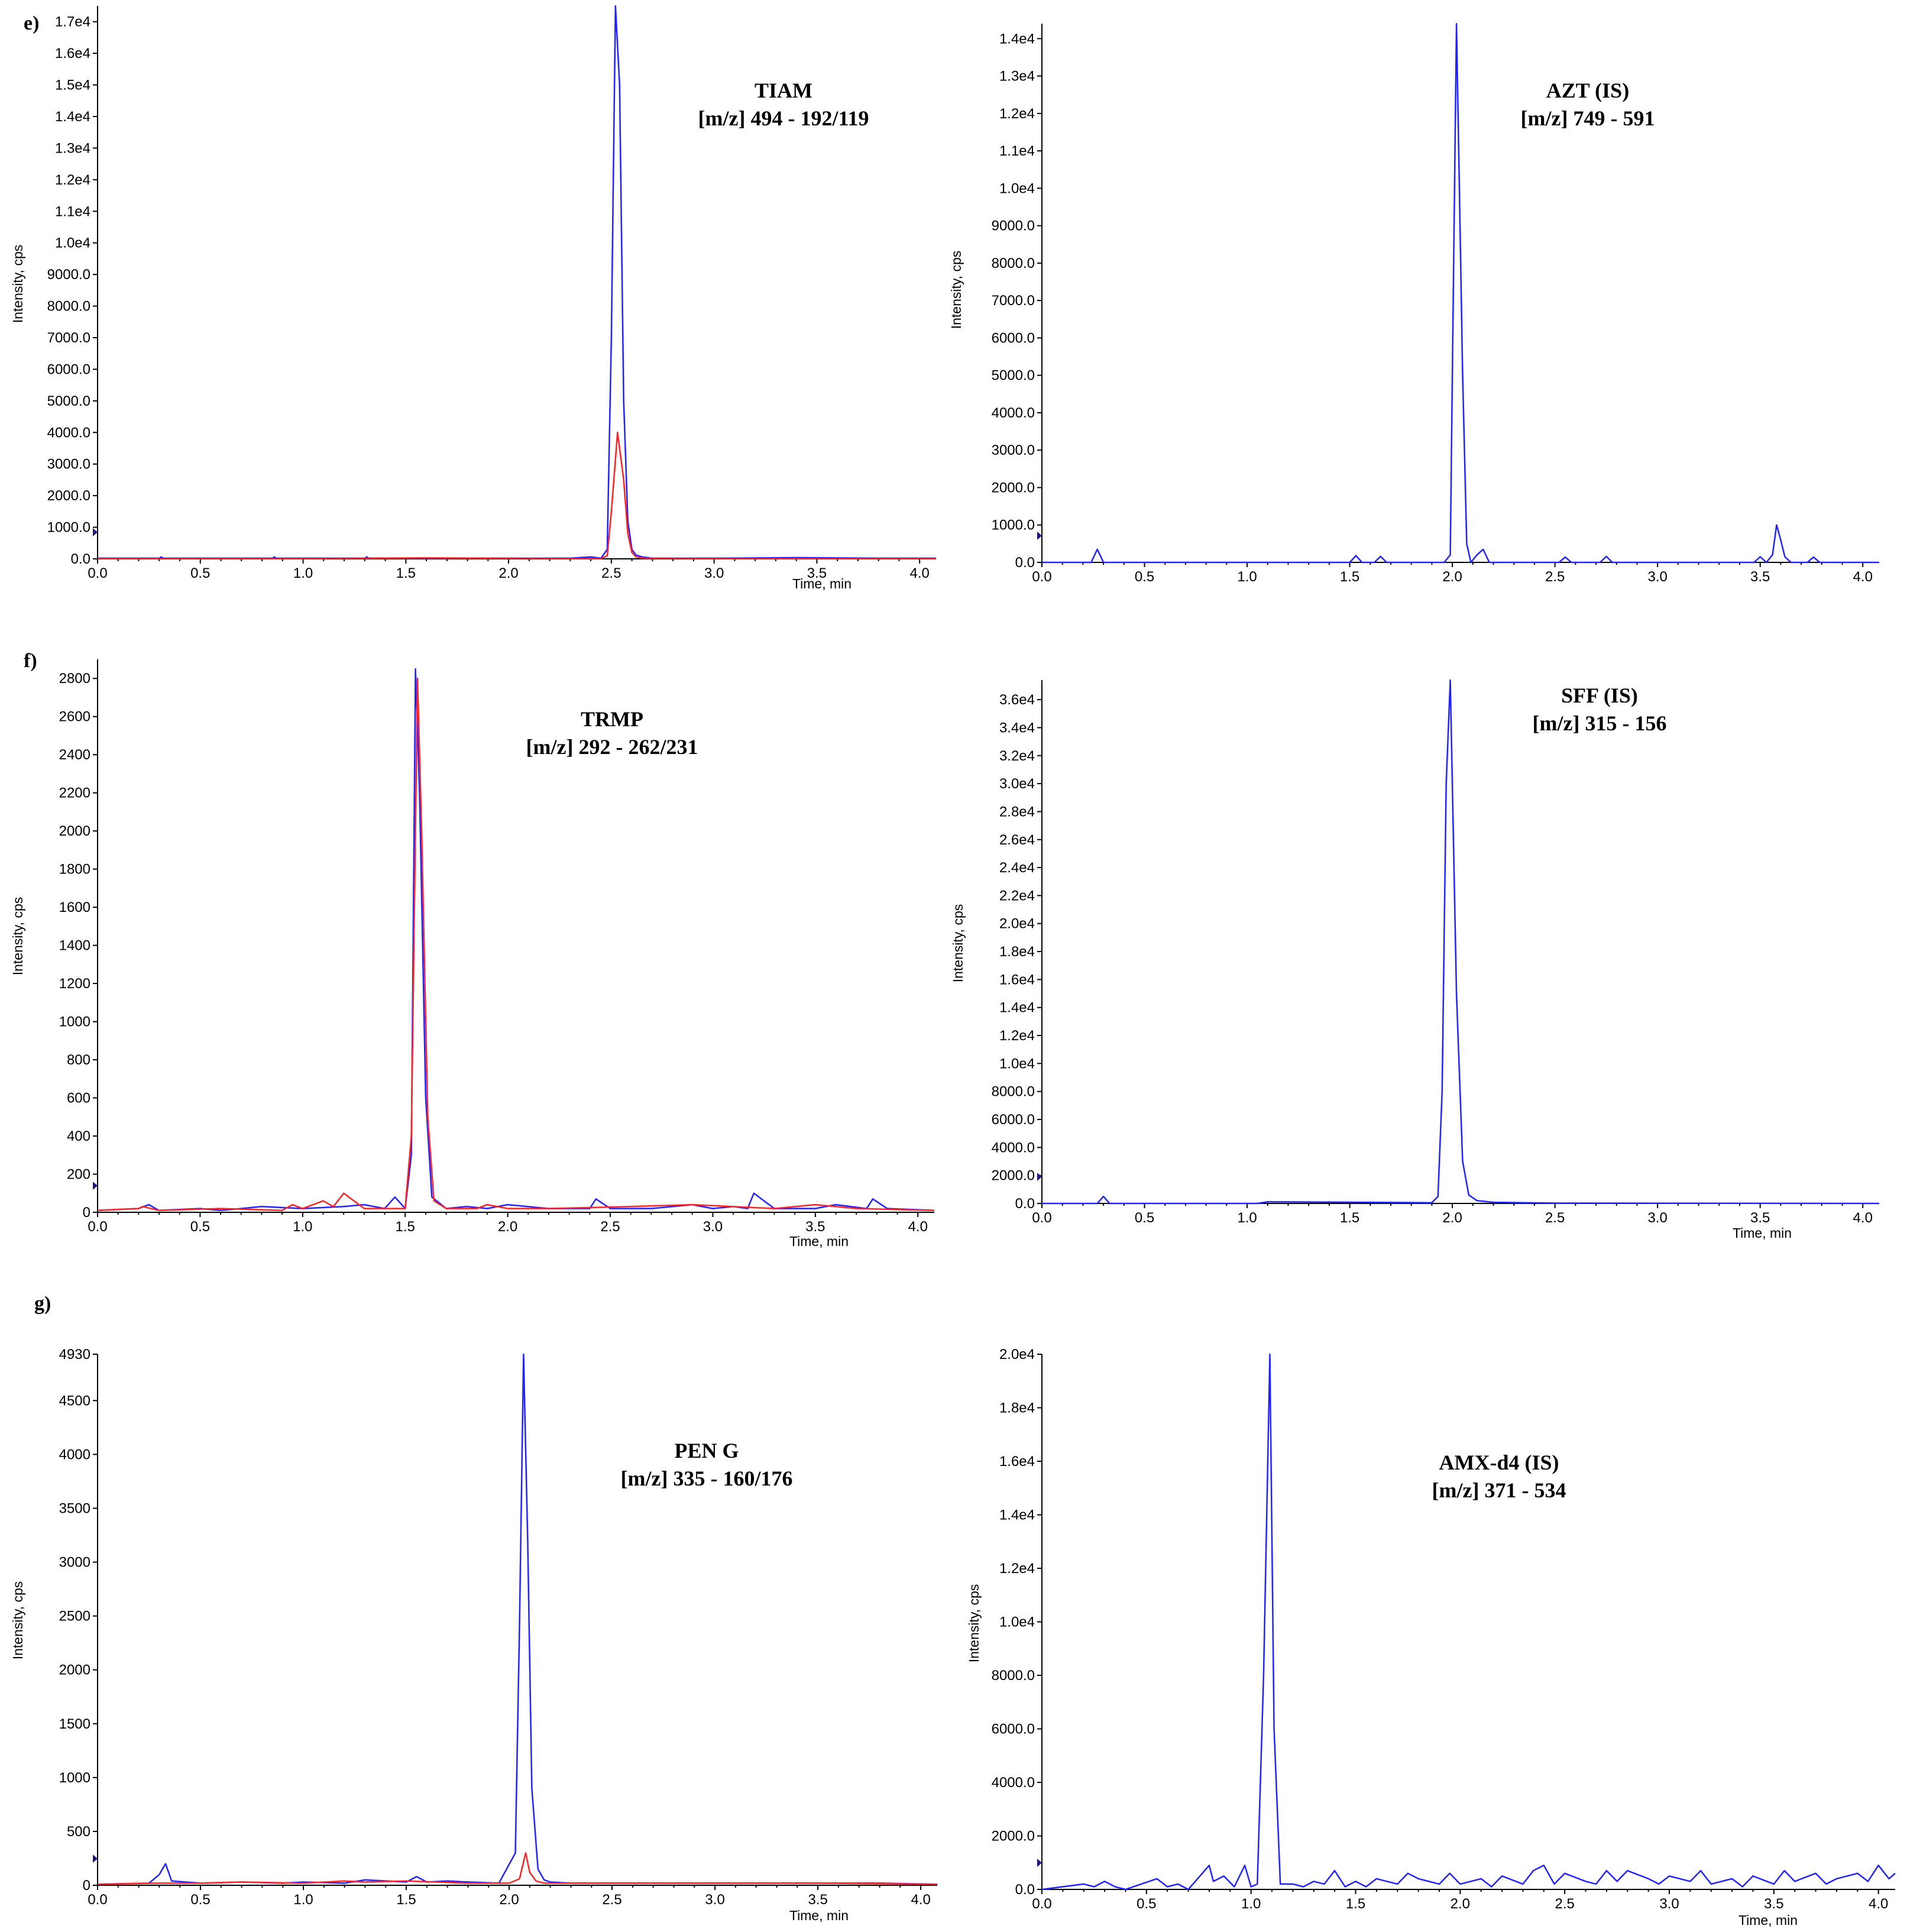  I want to click on y-tick-label: 500, so click(78, 1832).